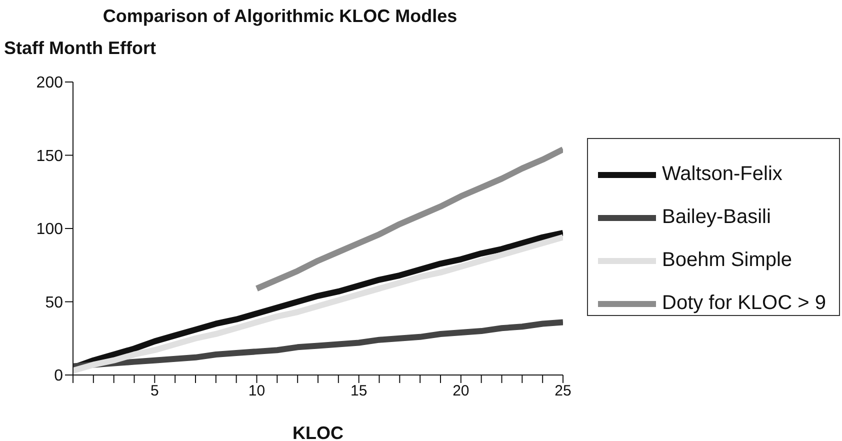  What do you see at coordinates (359, 391) in the screenshot?
I see `x-tick-label: 15` at bounding box center [359, 391].